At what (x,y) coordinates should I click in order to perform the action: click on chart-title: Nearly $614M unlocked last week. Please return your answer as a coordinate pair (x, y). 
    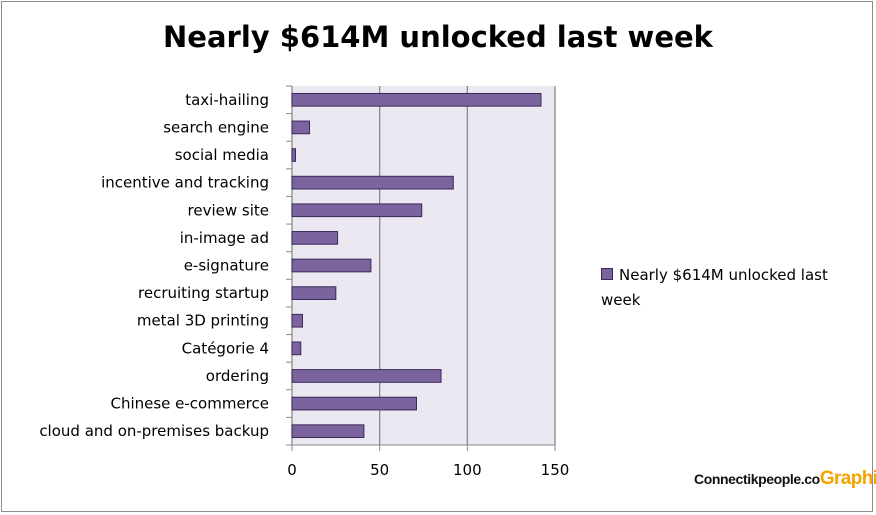
    Looking at the image, I should click on (438, 37).